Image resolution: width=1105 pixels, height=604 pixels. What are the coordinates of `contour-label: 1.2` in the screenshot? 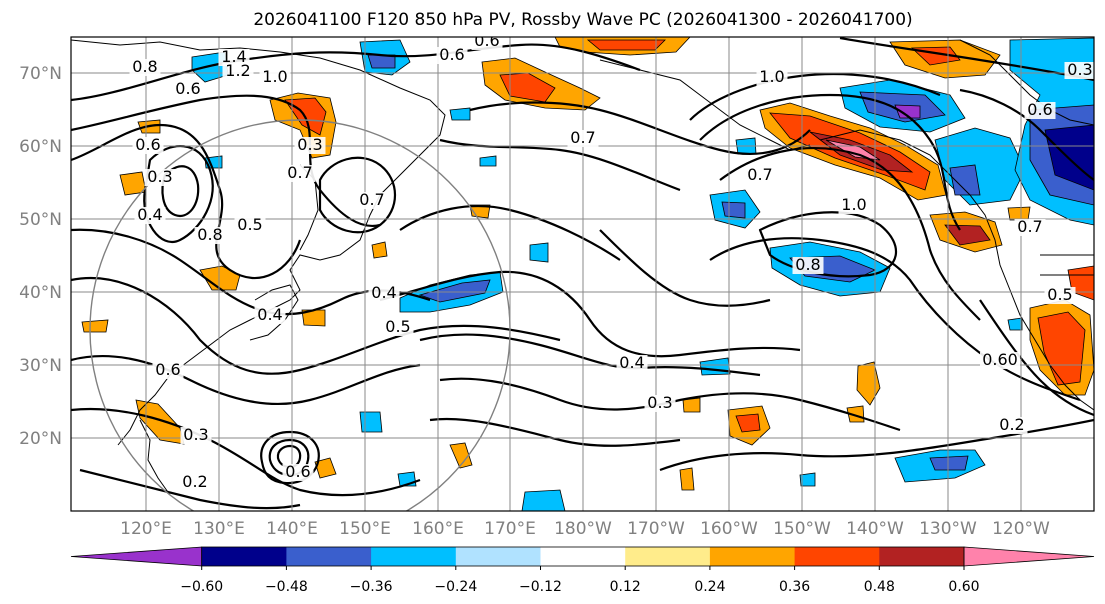 It's located at (237, 70).